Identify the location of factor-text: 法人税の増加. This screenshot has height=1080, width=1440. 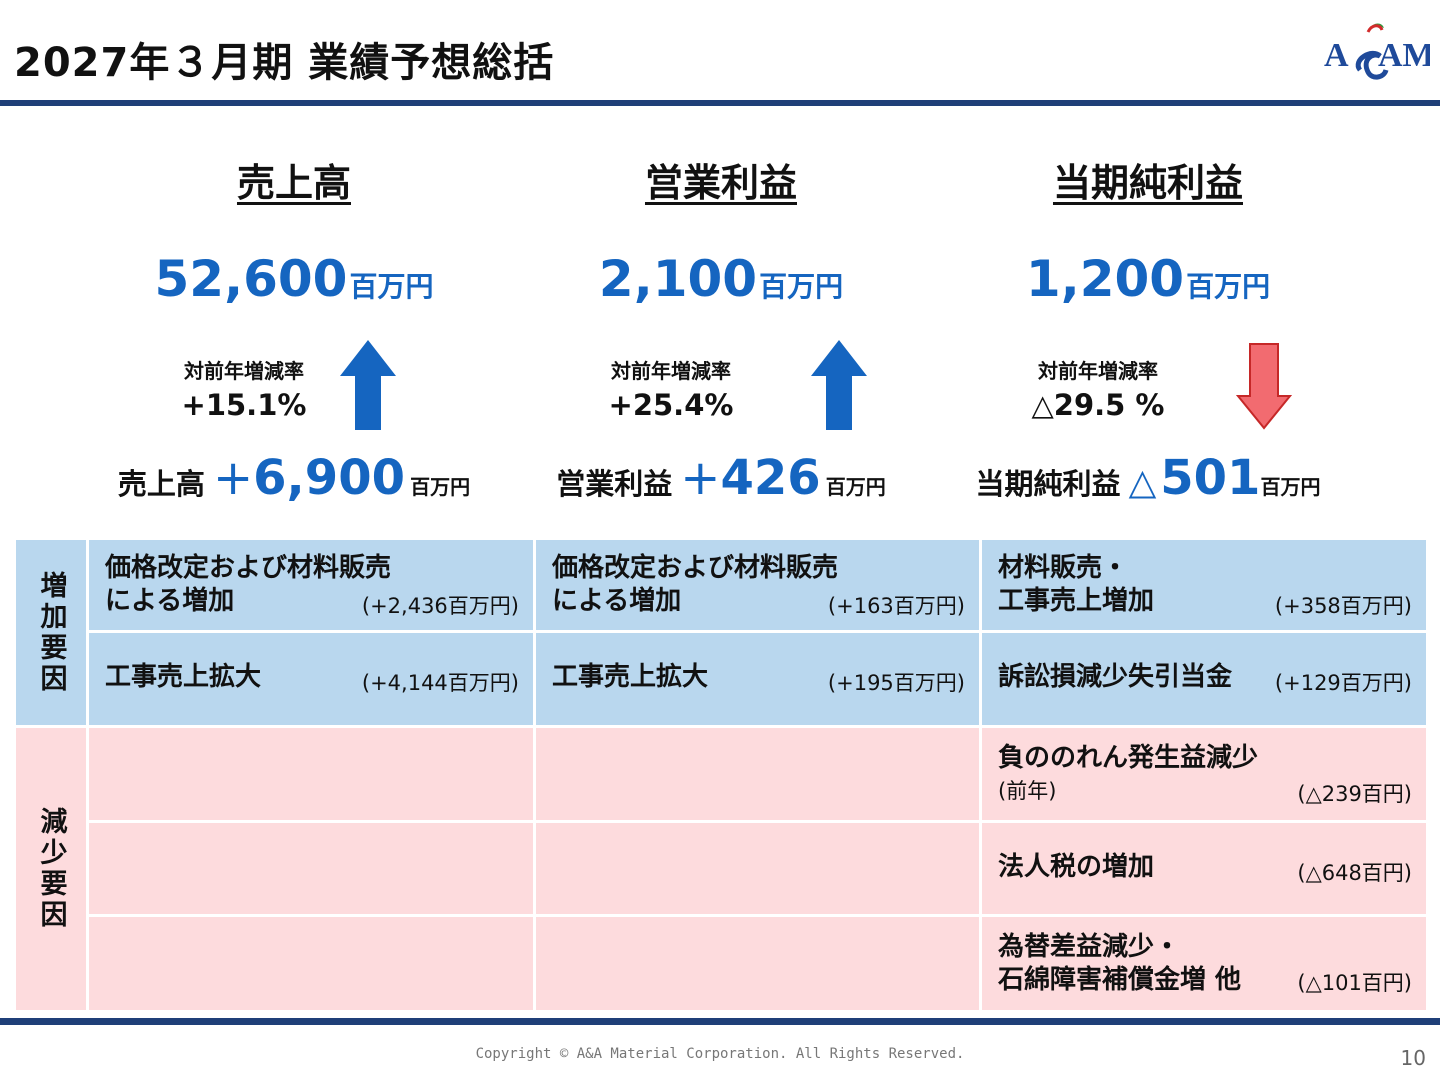
(1076, 867).